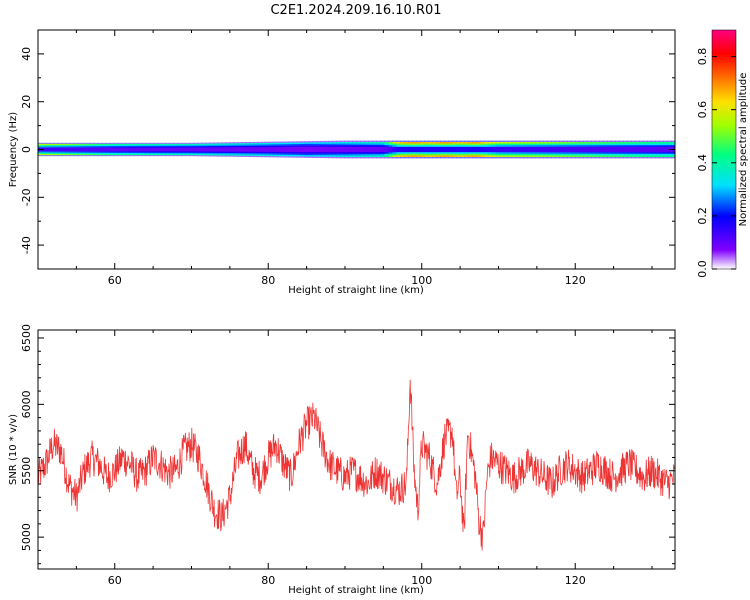  Describe the element at coordinates (356, 290) in the screenshot. I see `spectrogram-xlabel: Height of straight line (km)` at that location.